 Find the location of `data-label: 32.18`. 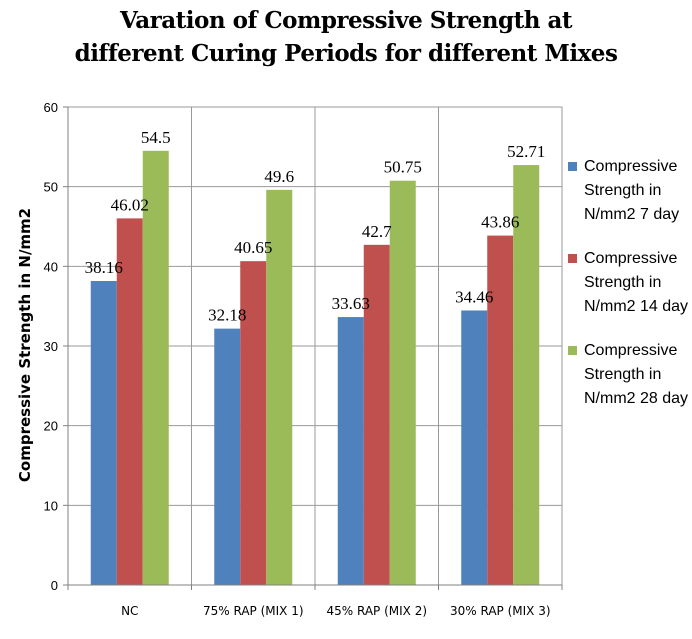

data-label: 32.18 is located at coordinates (227, 315).